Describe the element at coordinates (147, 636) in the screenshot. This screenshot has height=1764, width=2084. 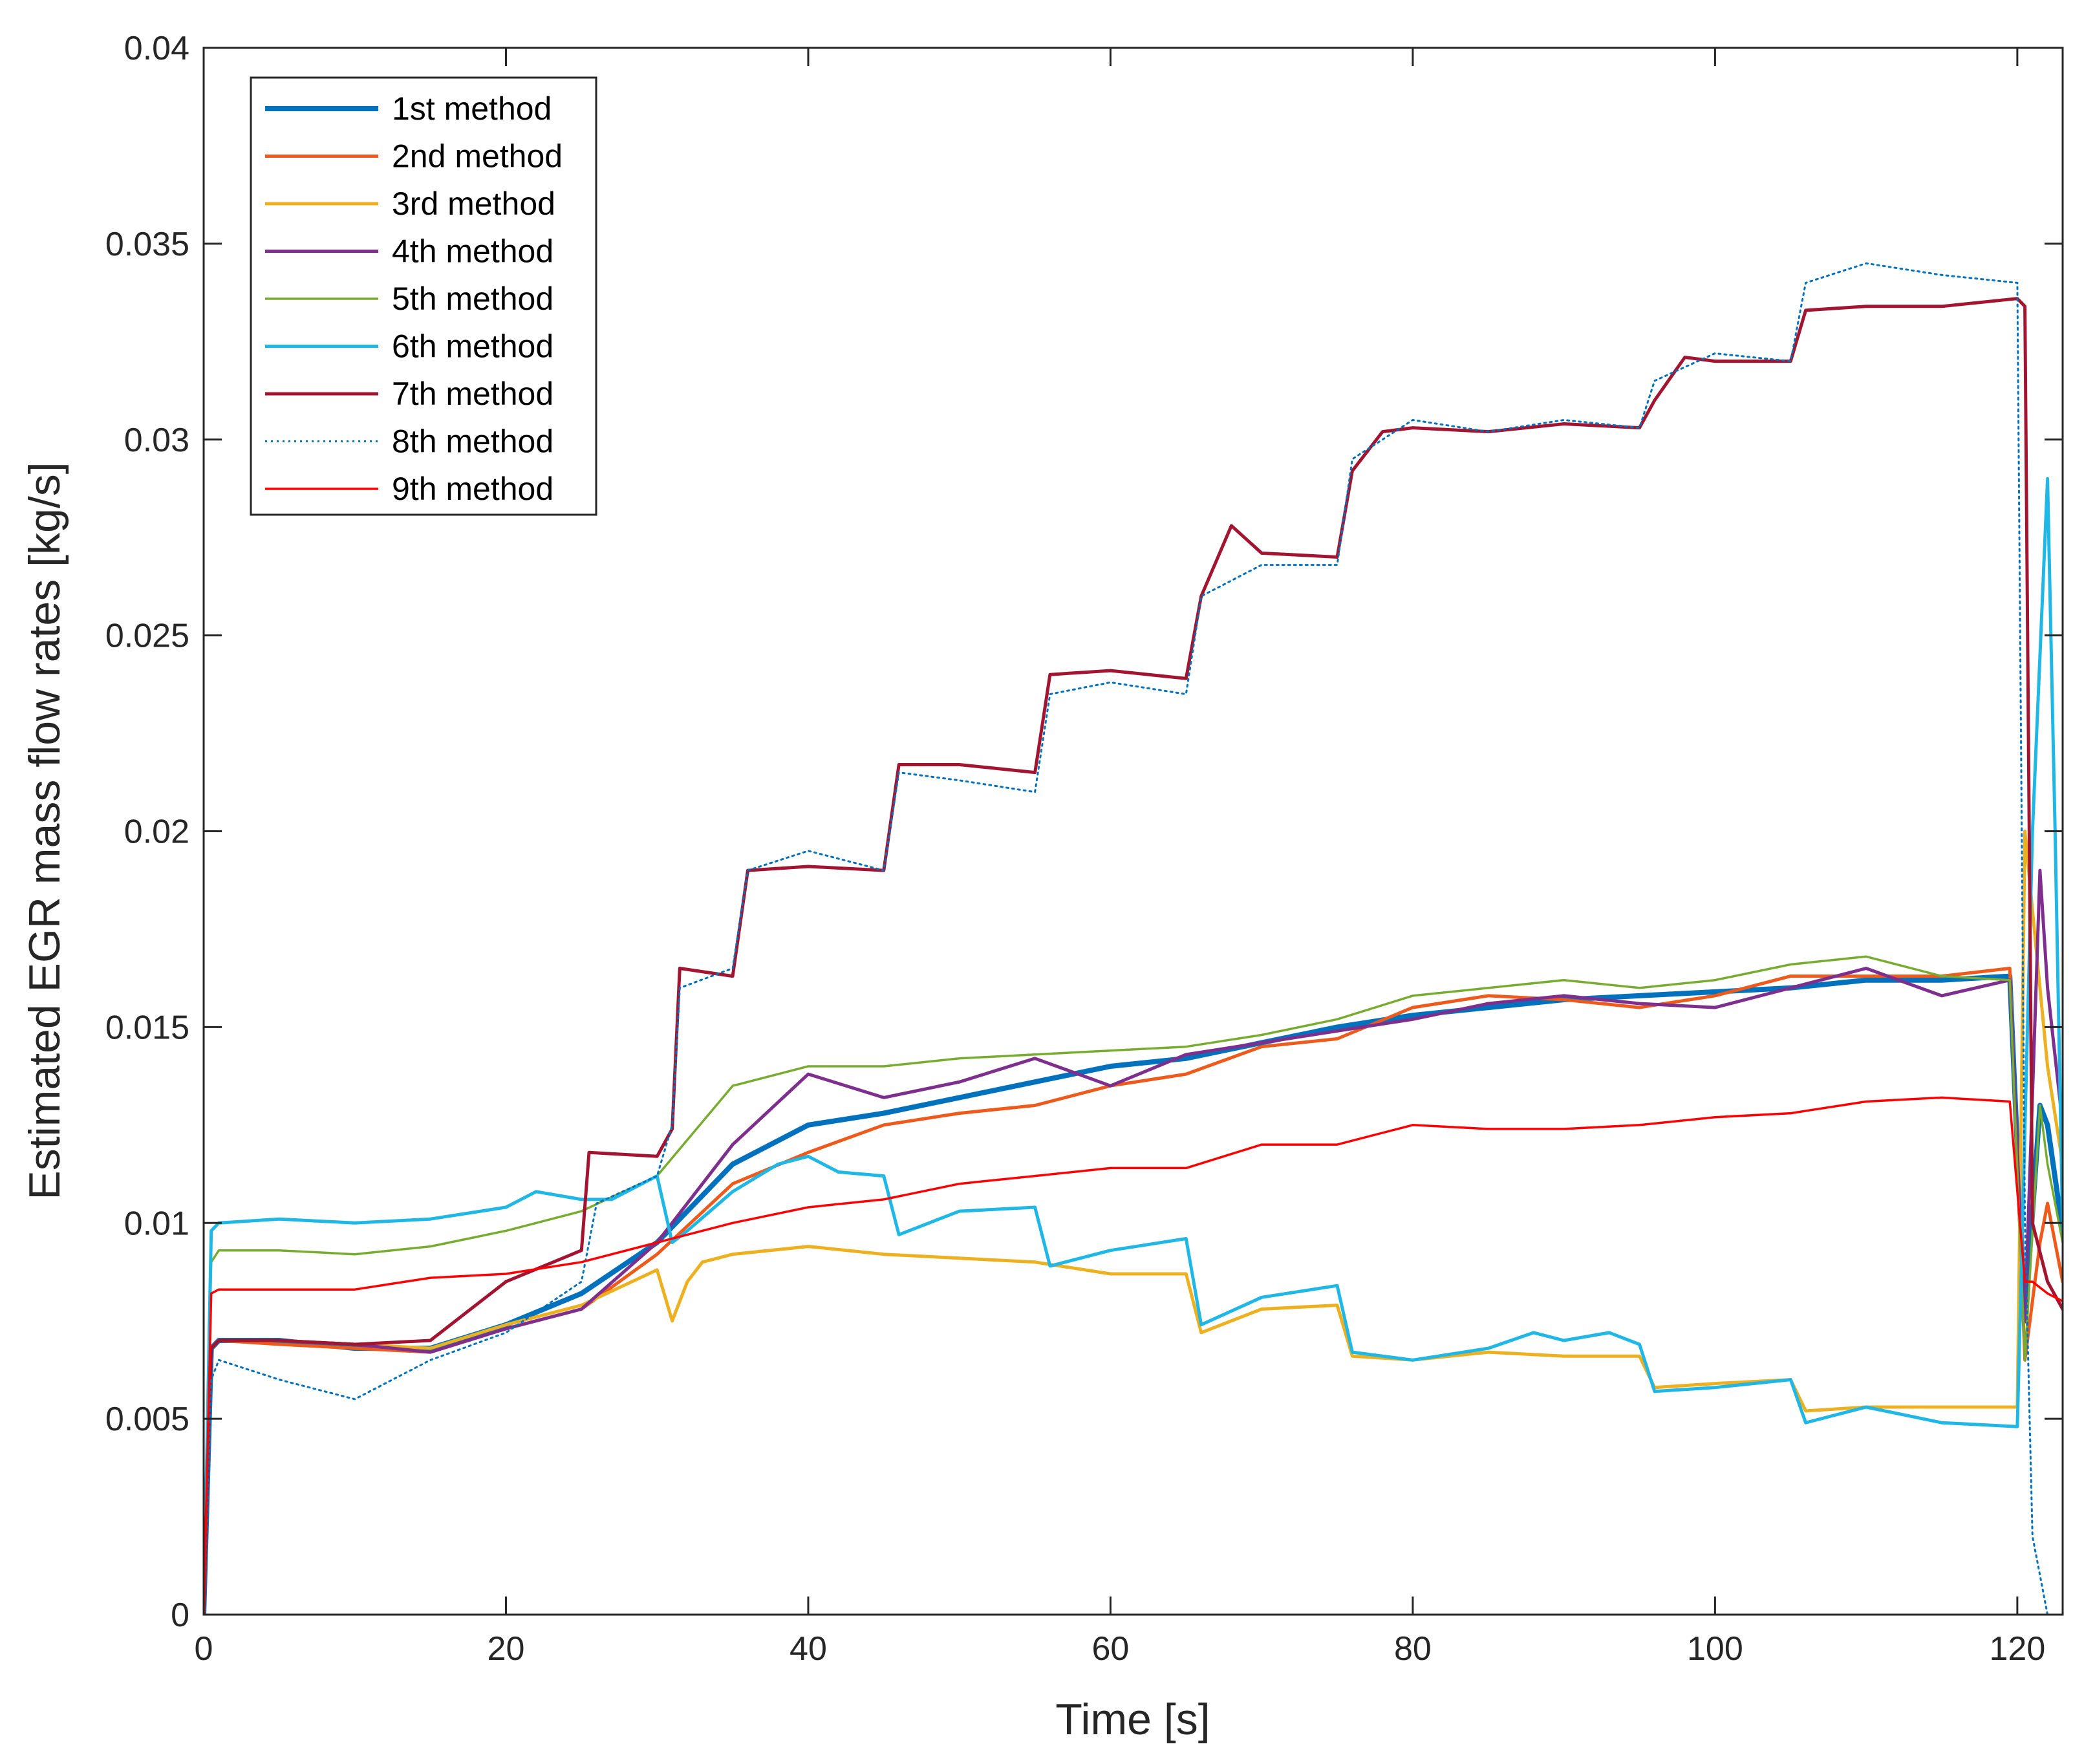
I see `y-tick-label: 0.025` at that location.